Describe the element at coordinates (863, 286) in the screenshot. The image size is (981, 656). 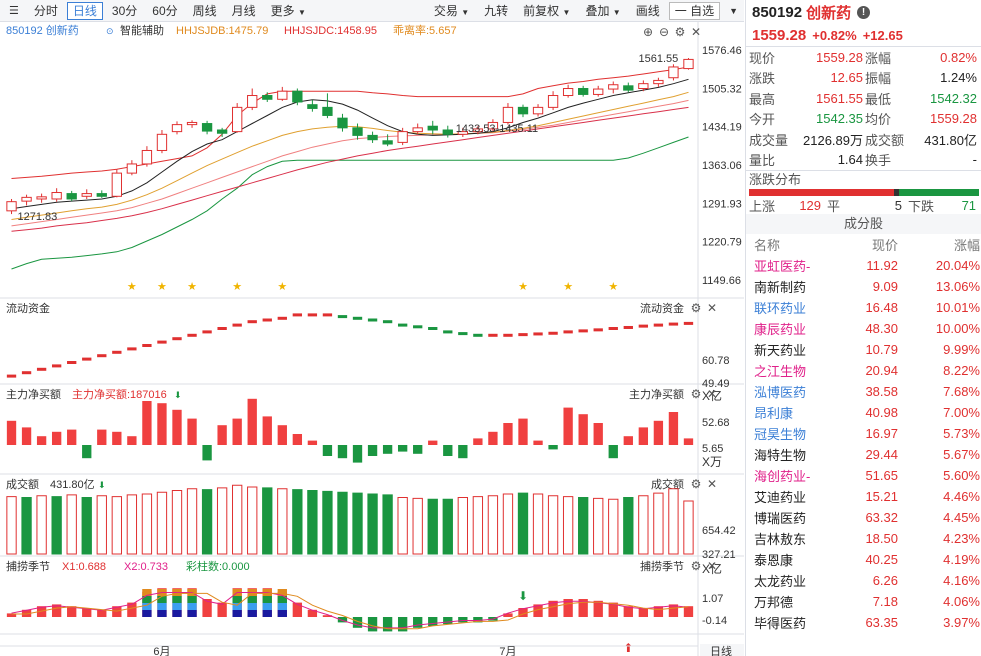
I see `component-row: 南新制药 9.09 13.06%` at that location.